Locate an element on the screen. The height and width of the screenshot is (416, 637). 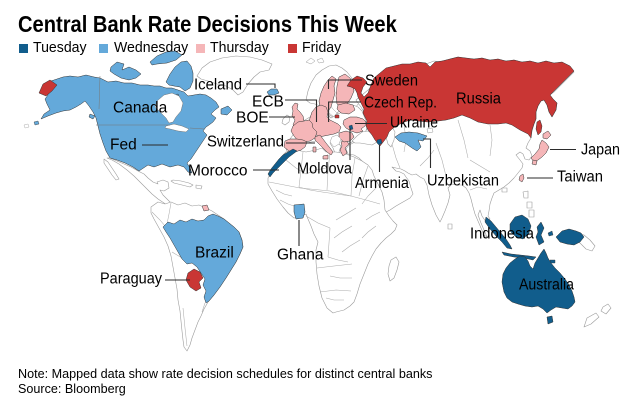
svg-text: Taiwan is located at coordinates (580, 177).